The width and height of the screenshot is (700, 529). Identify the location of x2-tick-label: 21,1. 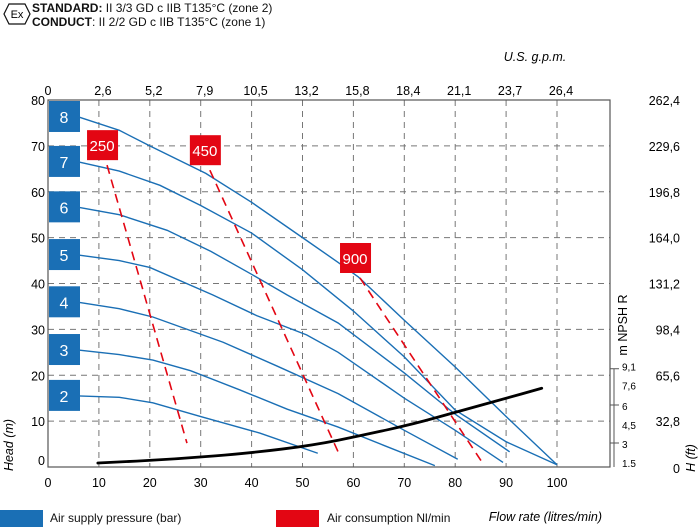
(459, 91).